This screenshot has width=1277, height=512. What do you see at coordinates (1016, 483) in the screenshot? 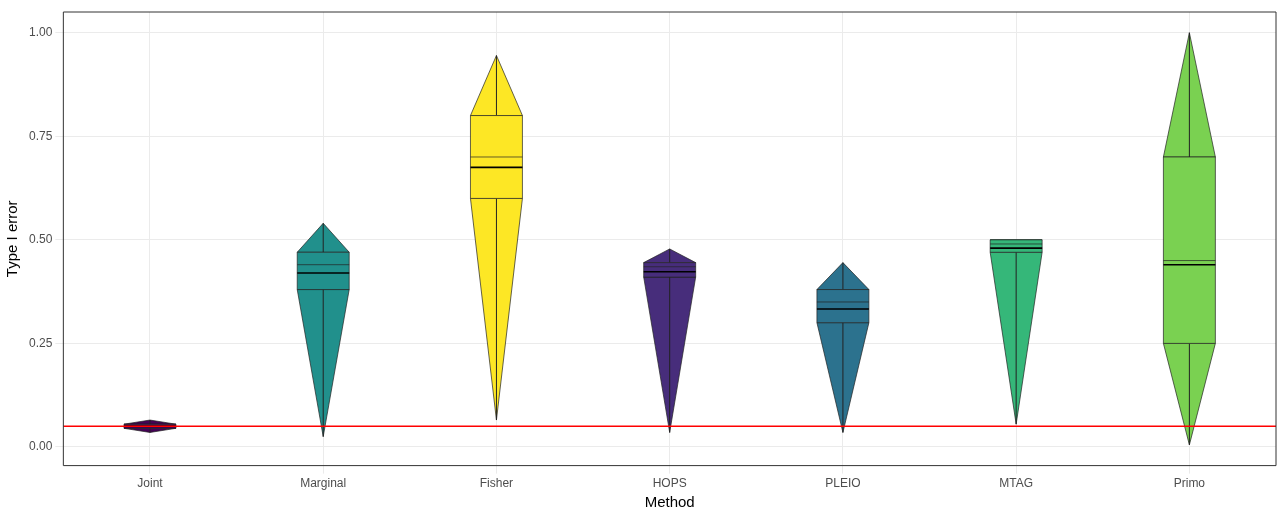
I see `x-tick-label: MTAG` at bounding box center [1016, 483].